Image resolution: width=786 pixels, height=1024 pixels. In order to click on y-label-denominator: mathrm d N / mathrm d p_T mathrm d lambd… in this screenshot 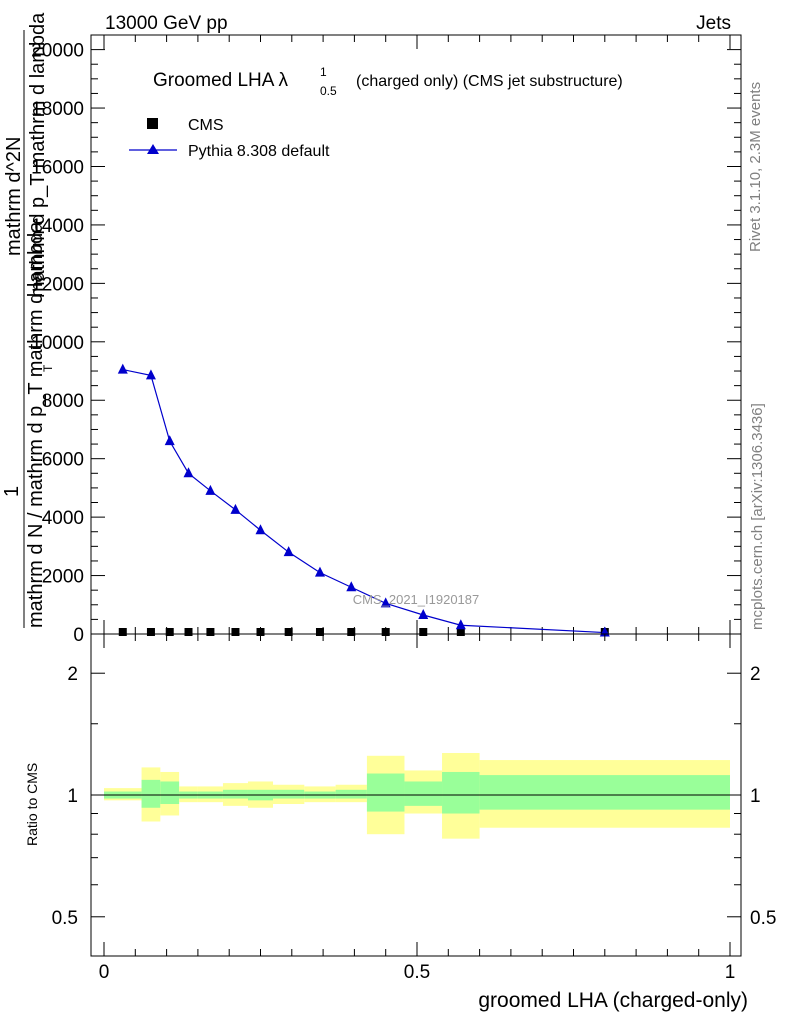, I will do `click(36, 424)`.